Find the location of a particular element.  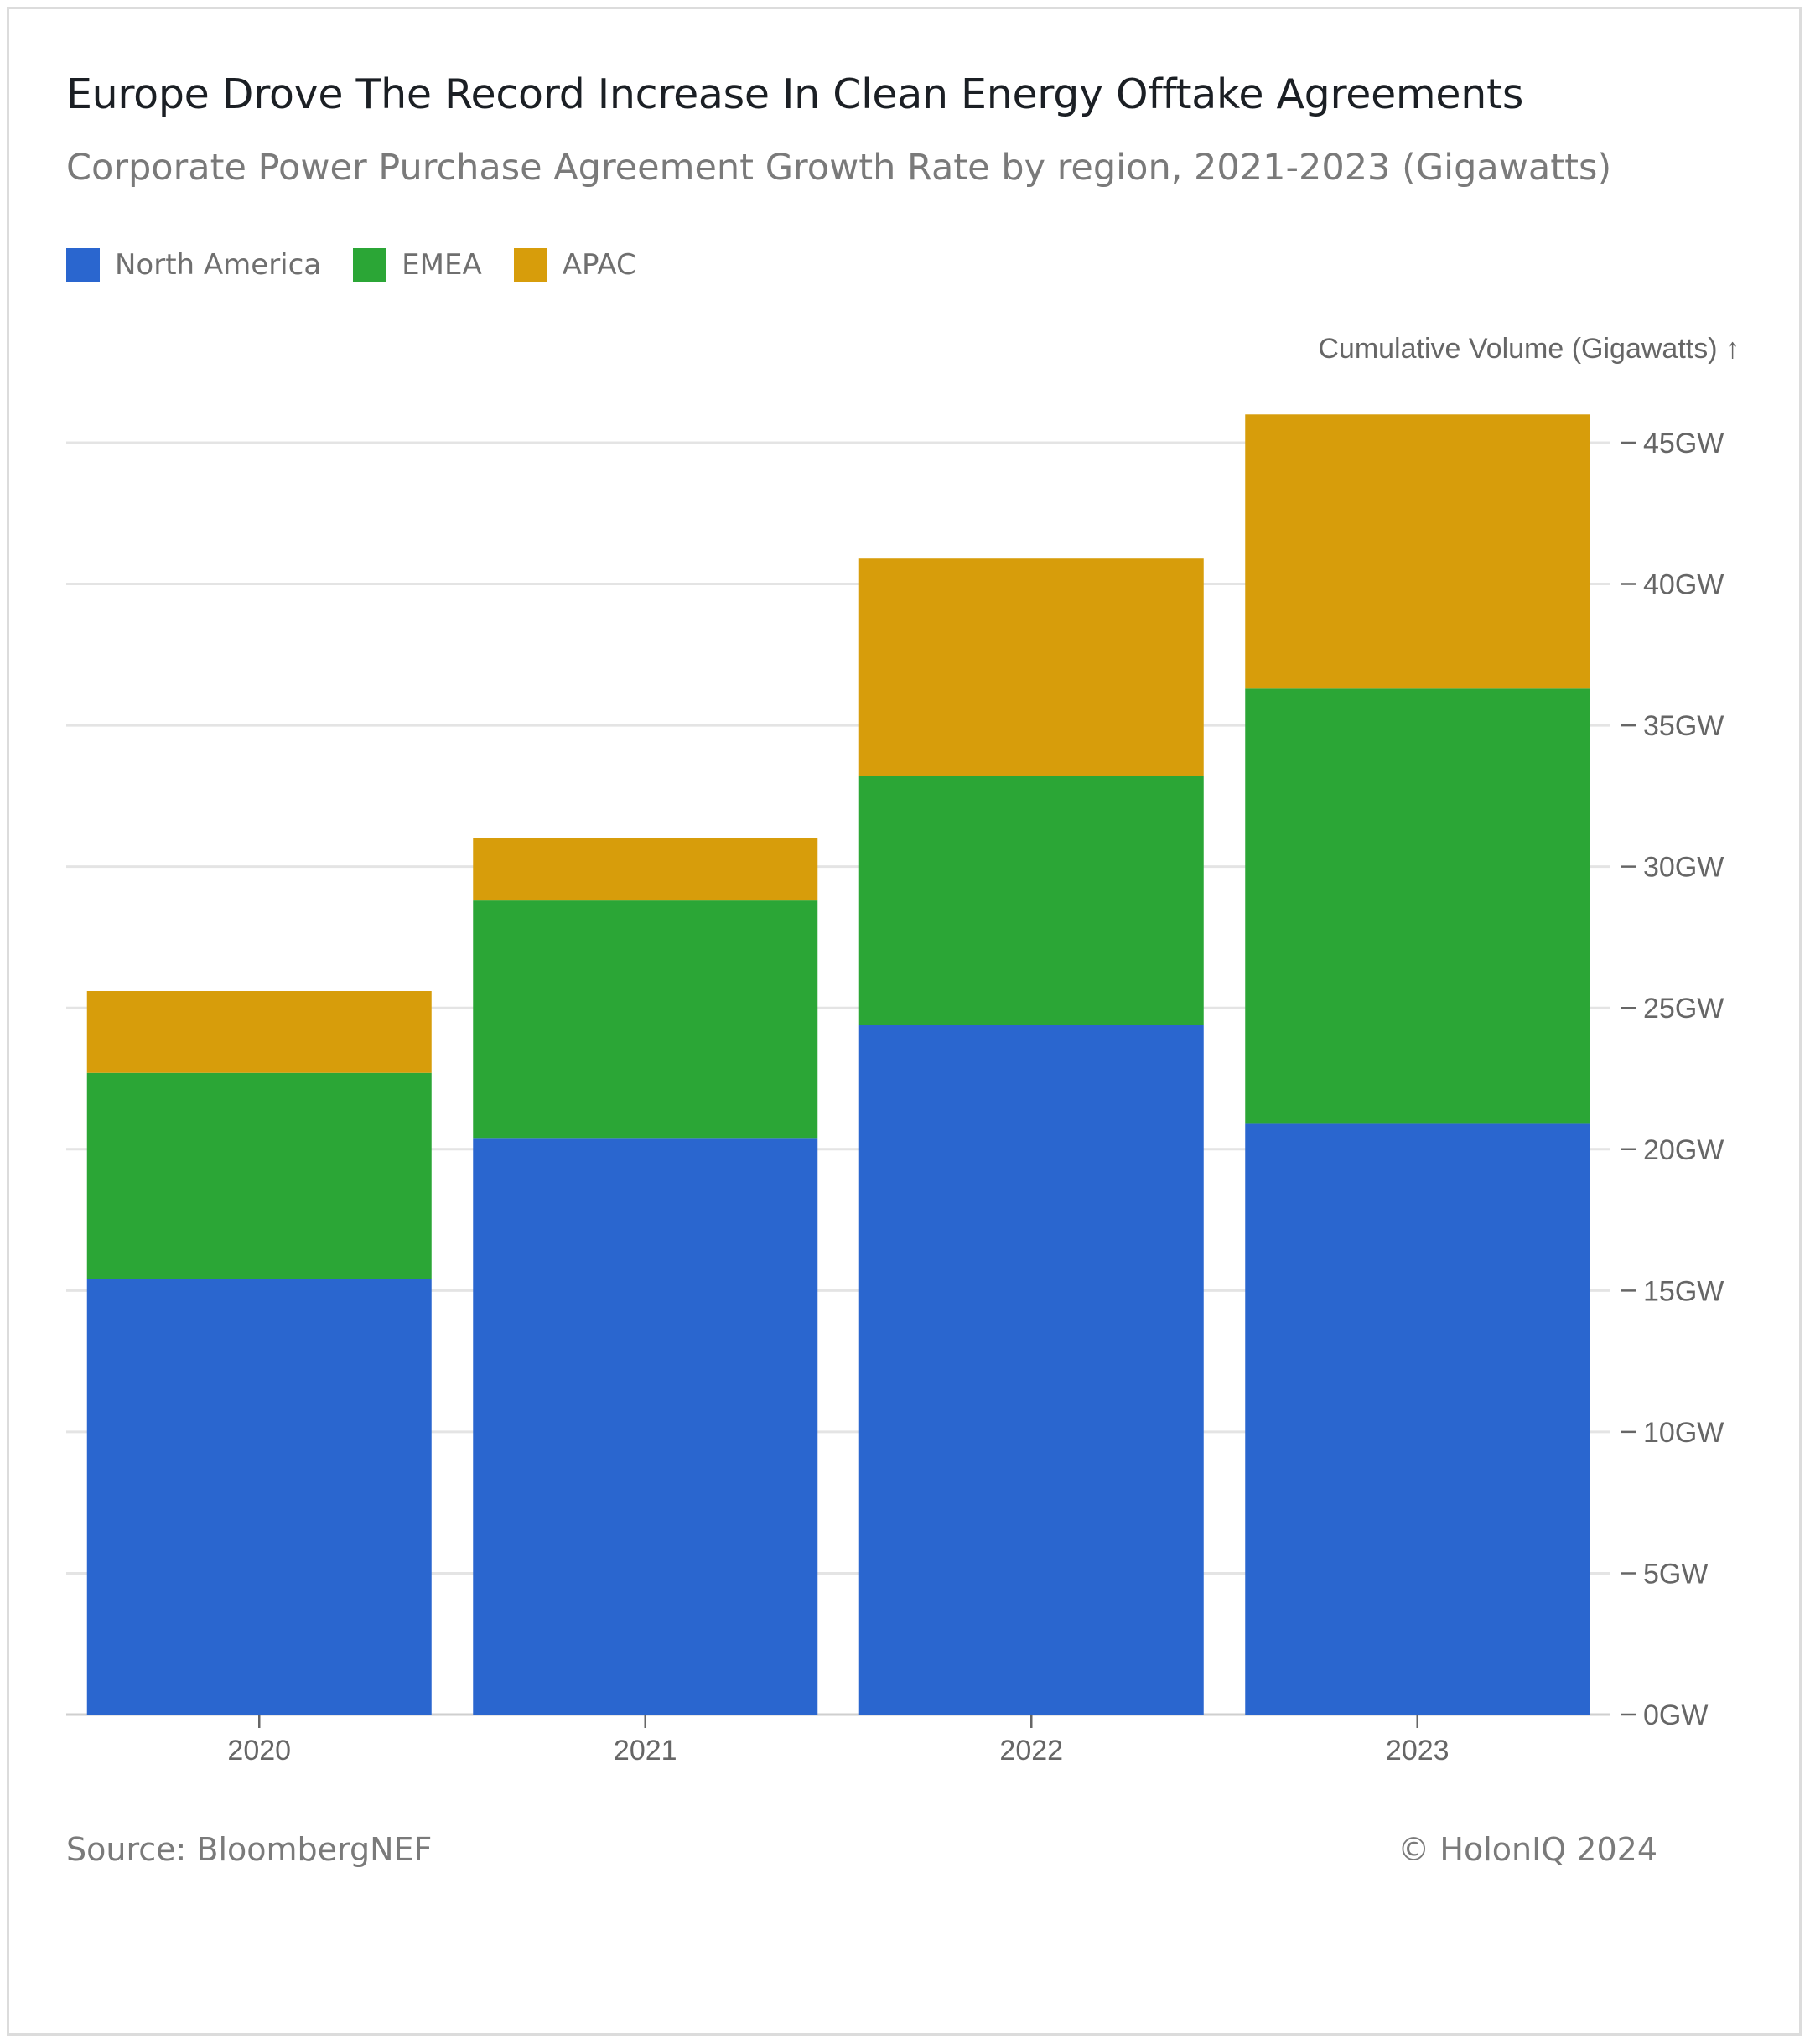

legend-swatch-apac is located at coordinates (530, 265).